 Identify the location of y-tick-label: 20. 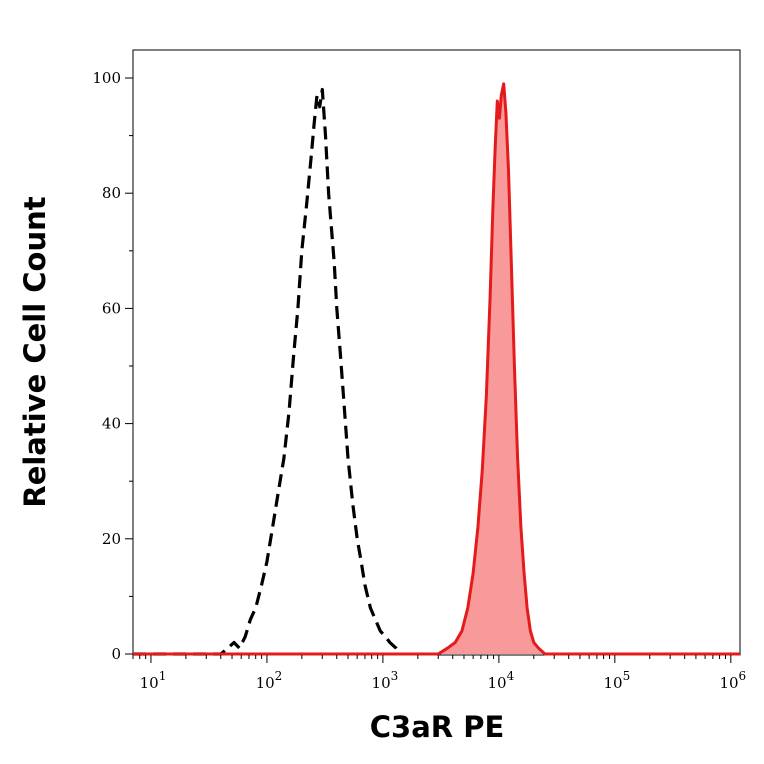
(111, 539).